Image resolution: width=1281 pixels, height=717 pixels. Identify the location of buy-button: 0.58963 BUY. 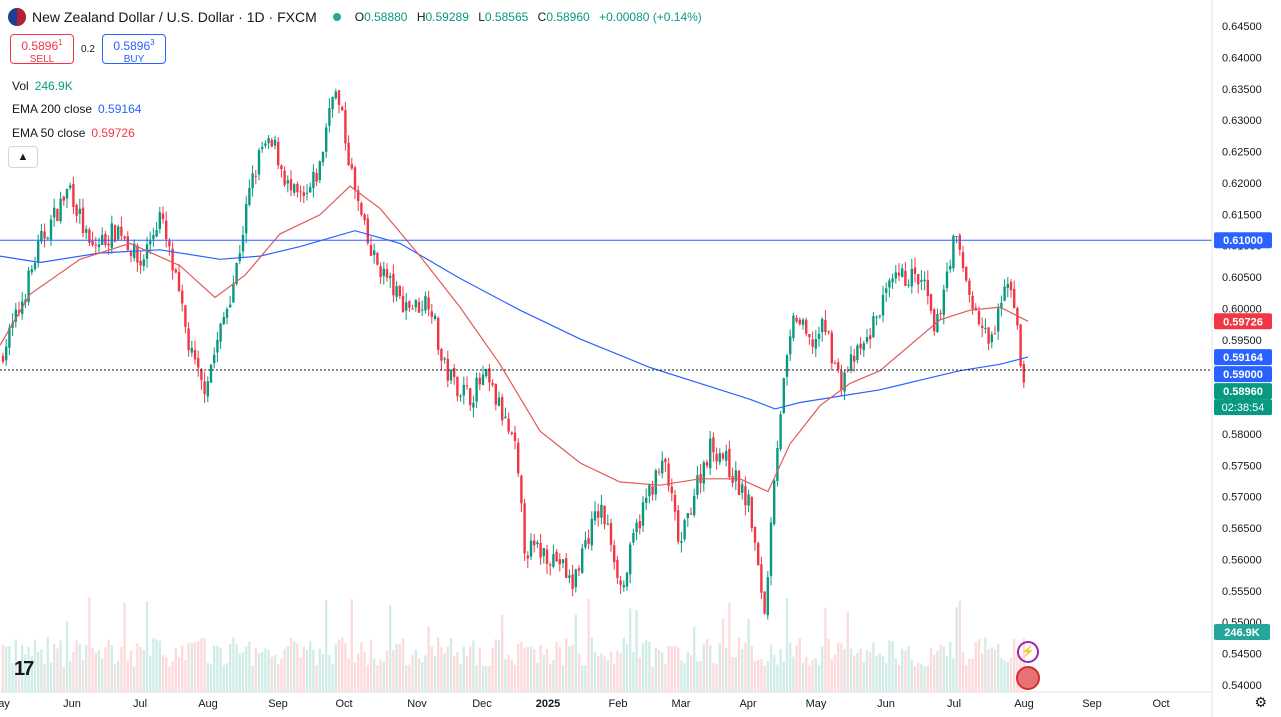
(134, 49).